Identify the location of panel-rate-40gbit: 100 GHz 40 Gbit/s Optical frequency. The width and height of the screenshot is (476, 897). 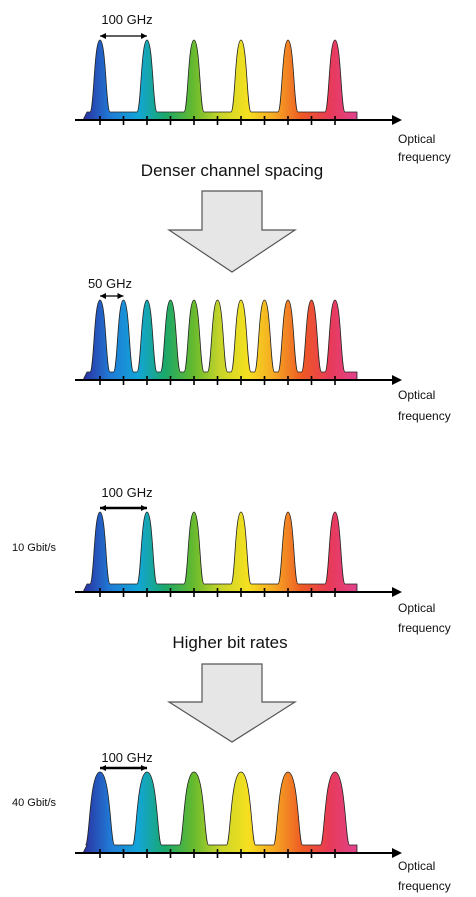
(231, 821).